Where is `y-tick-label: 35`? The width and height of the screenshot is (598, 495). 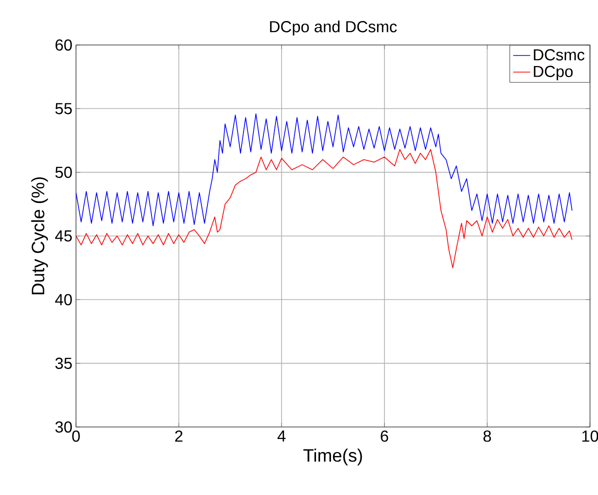 y-tick-label: 35 is located at coordinates (63, 363).